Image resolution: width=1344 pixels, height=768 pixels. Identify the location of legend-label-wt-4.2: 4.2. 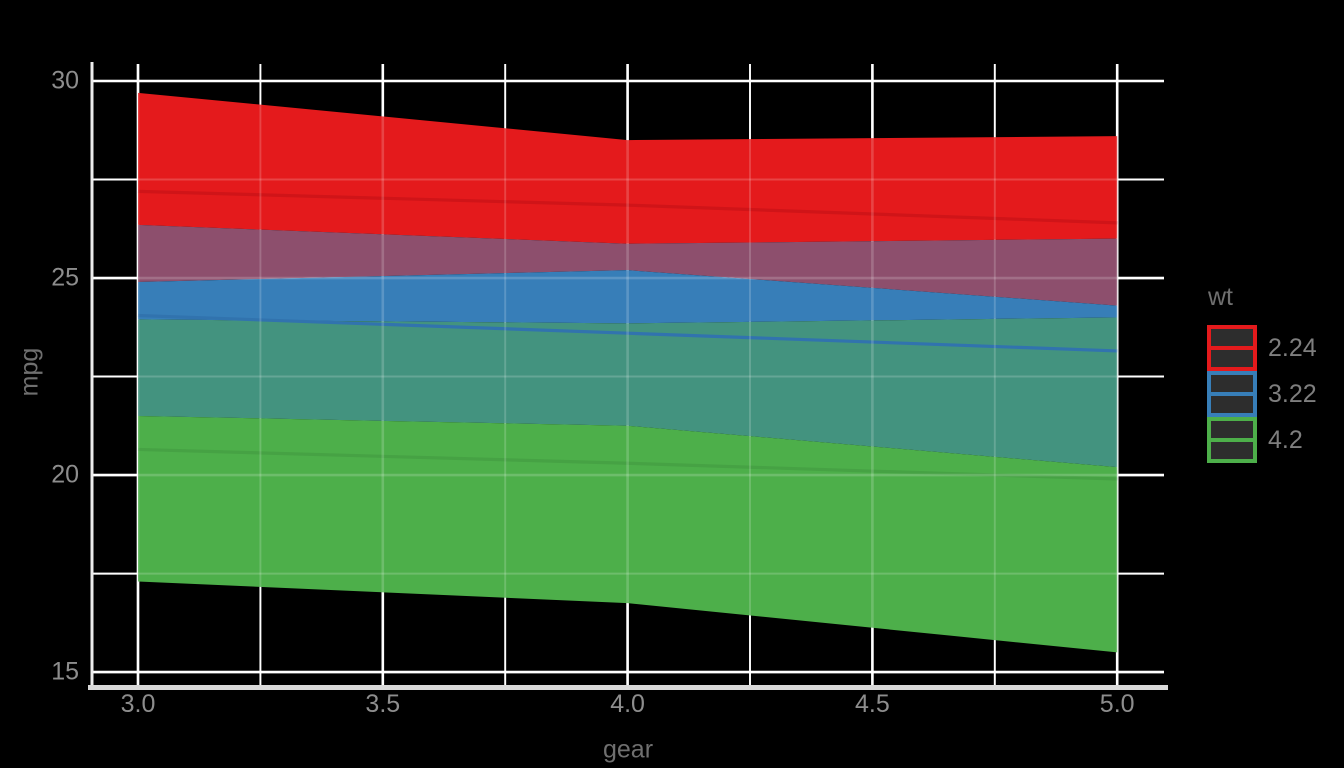
(1285, 440).